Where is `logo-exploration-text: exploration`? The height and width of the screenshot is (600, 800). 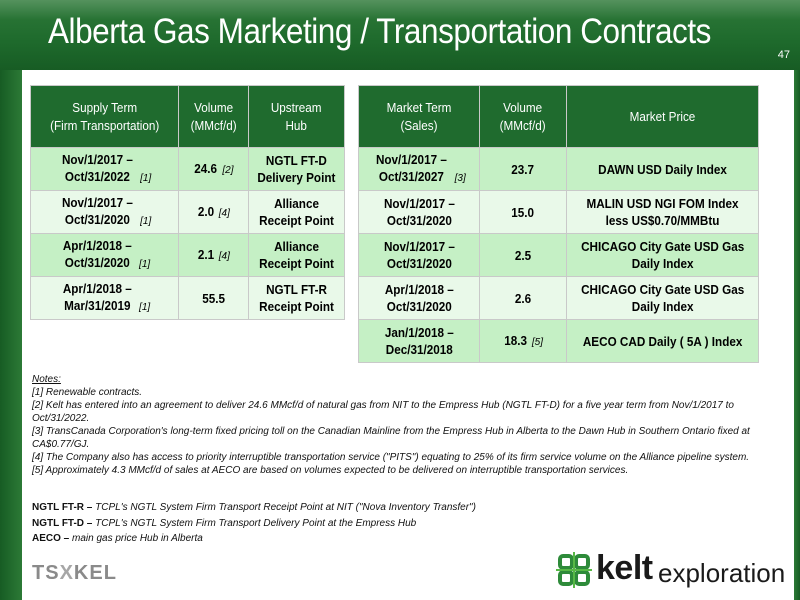 logo-exploration-text: exploration is located at coordinates (722, 573).